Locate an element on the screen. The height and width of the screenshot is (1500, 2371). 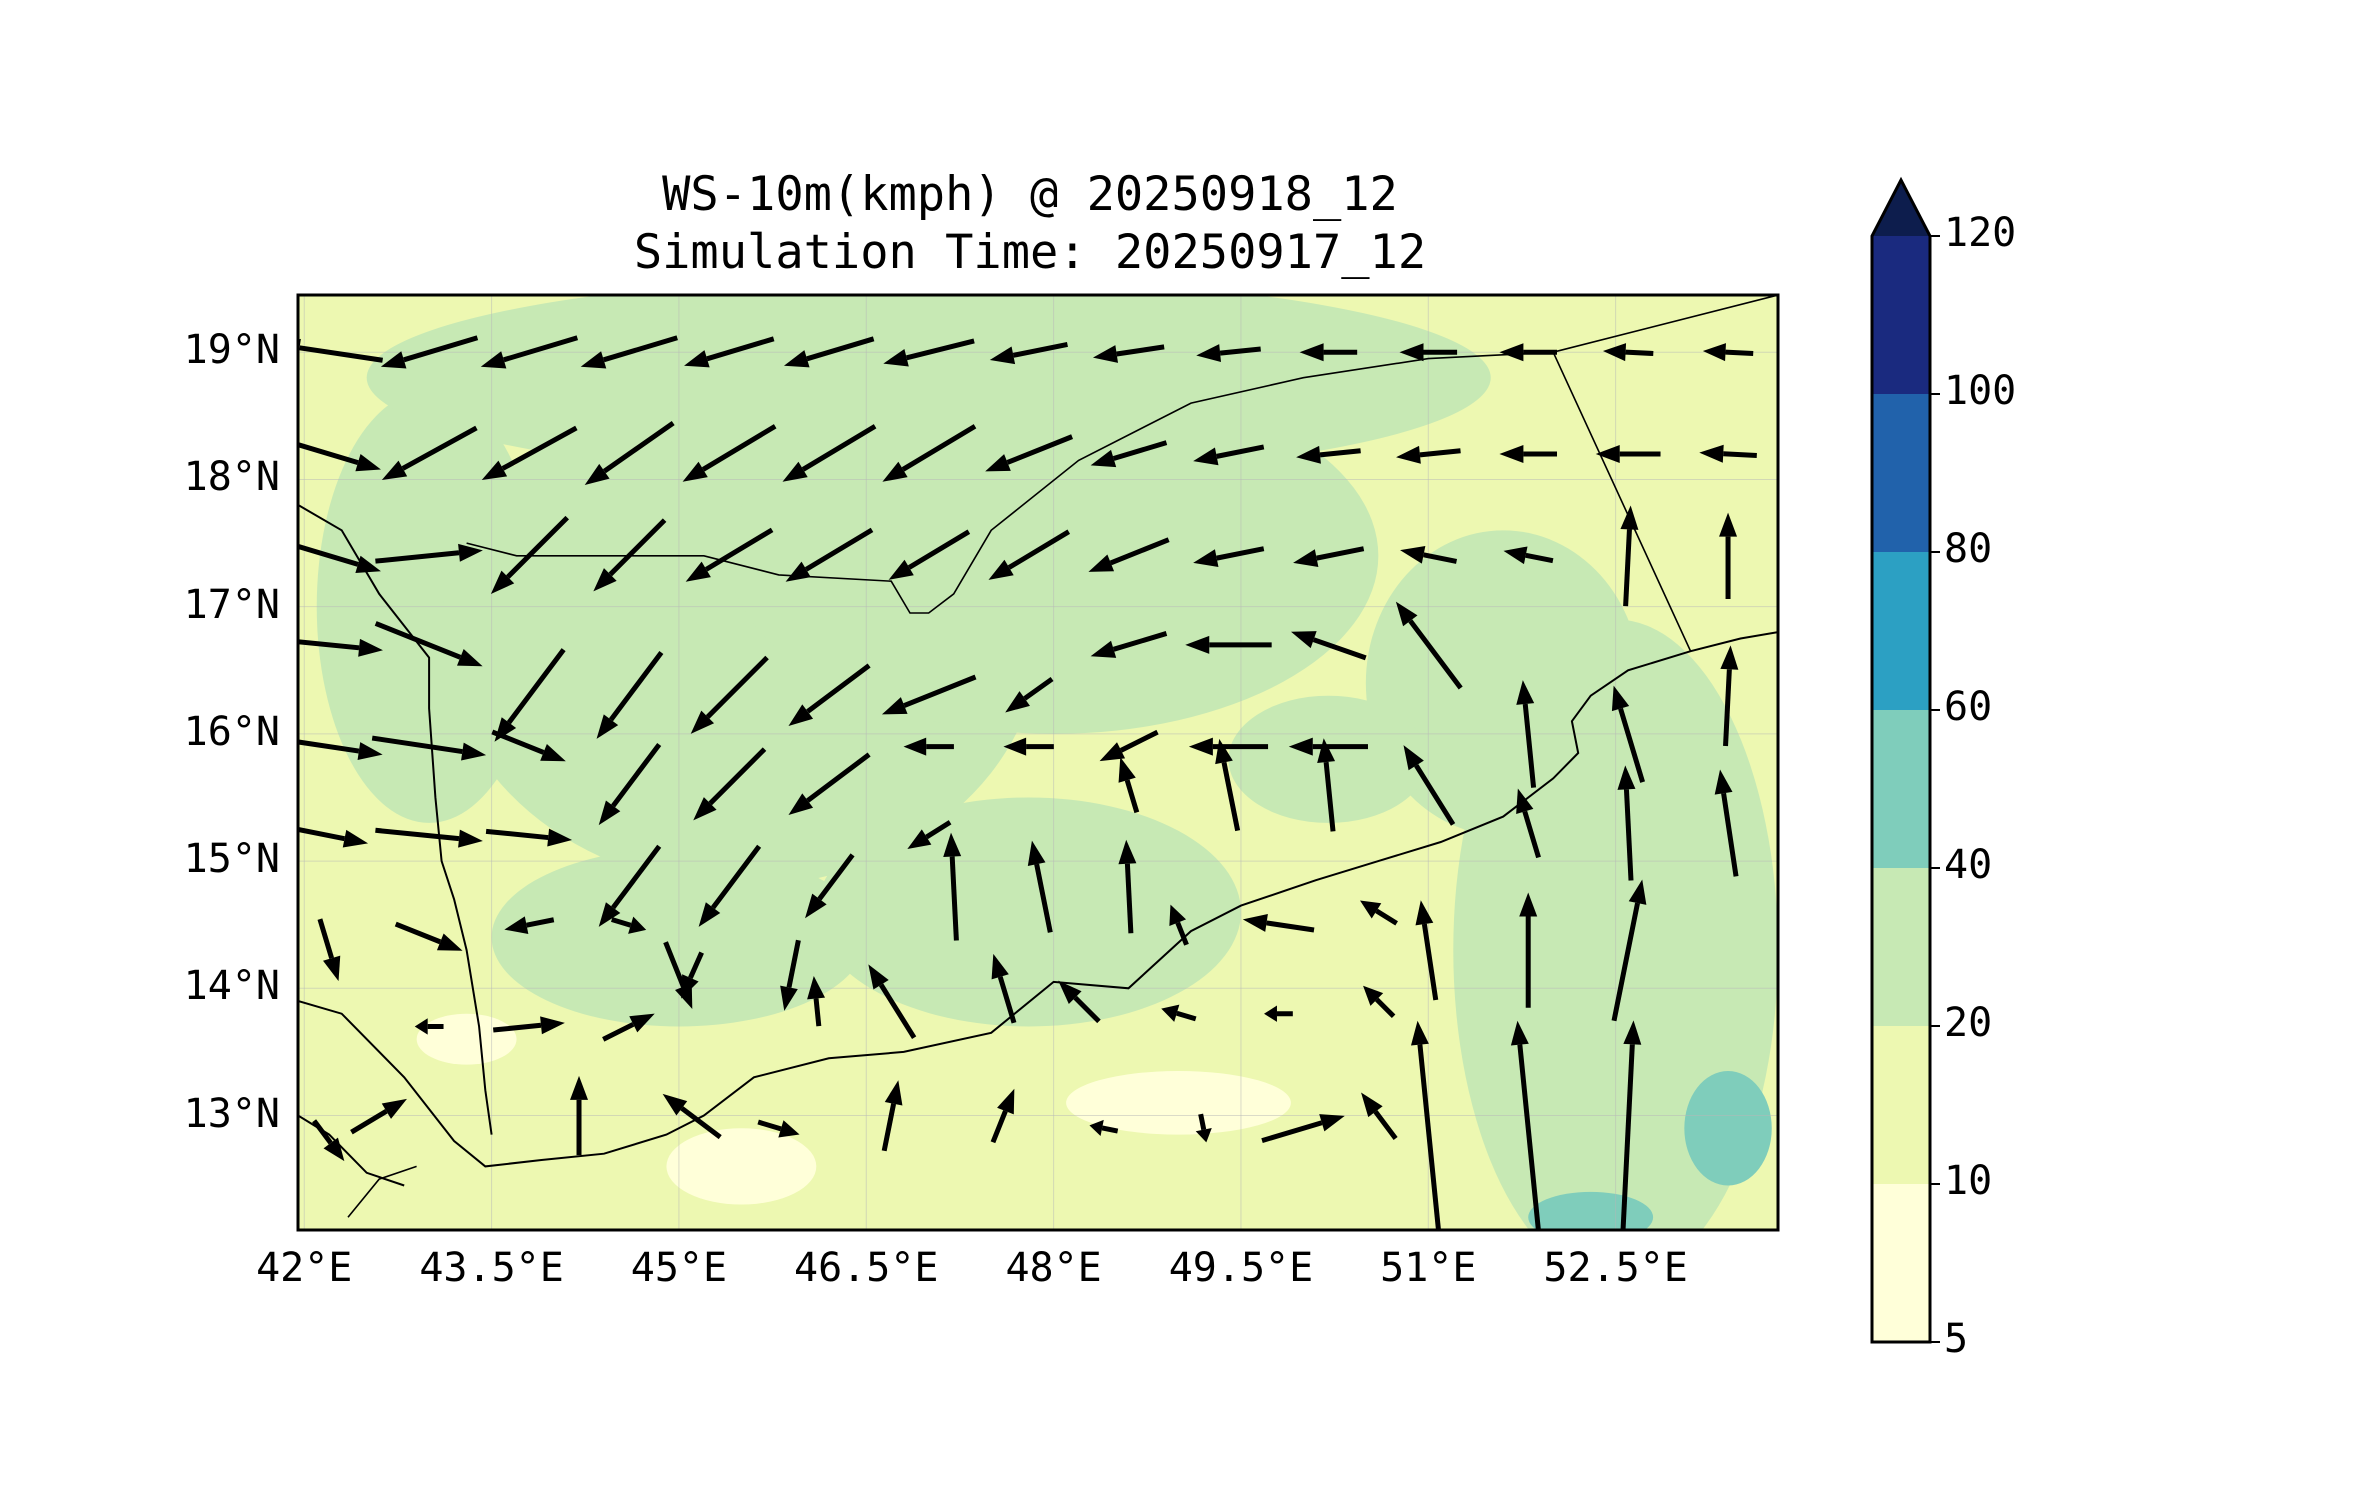
lon-tick-label: 48°E is located at coordinates (1053, 1268).